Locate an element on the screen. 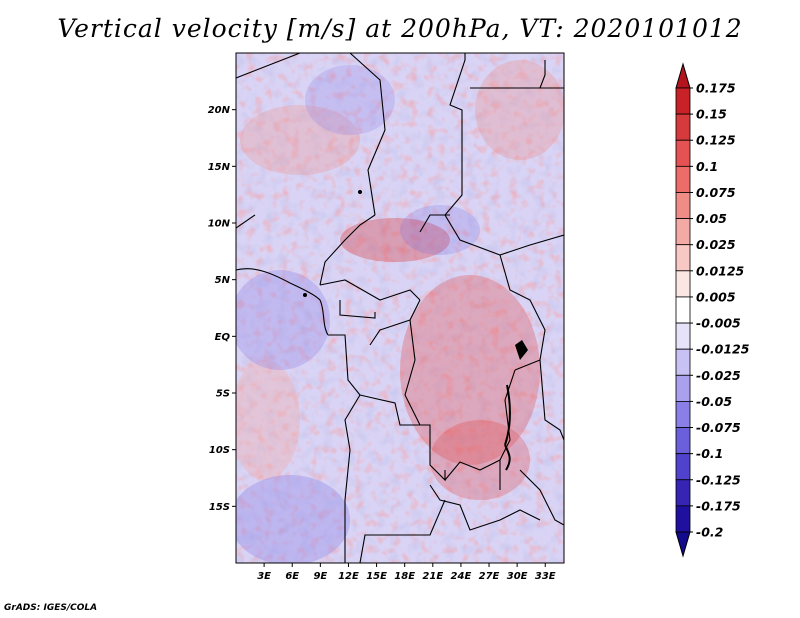 This screenshot has height=618, width=800. colorbar-label: -0.0125 is located at coordinates (723, 349).